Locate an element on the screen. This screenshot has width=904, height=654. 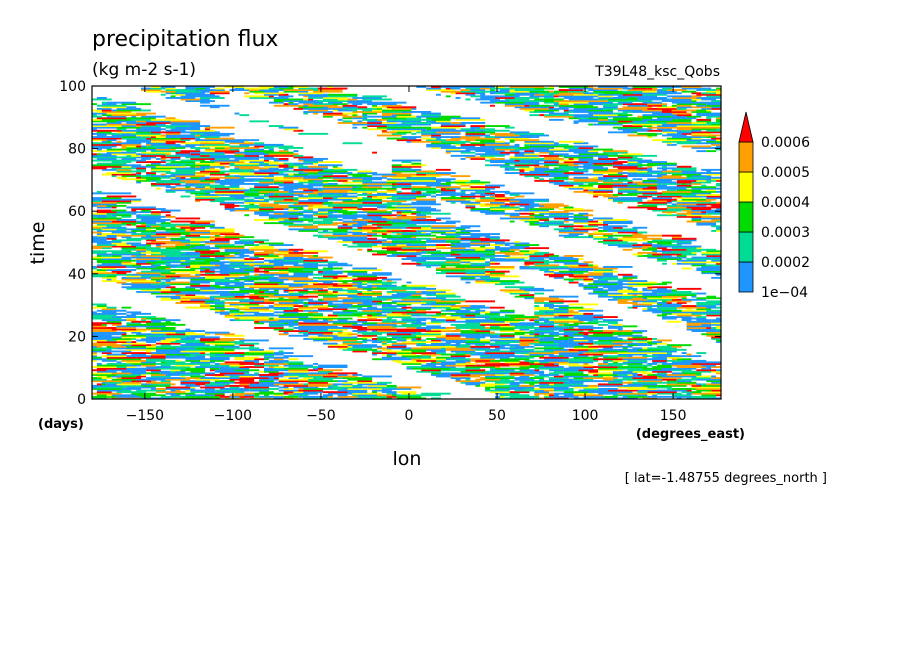
x-tick-label: −50 is located at coordinates (321, 416).